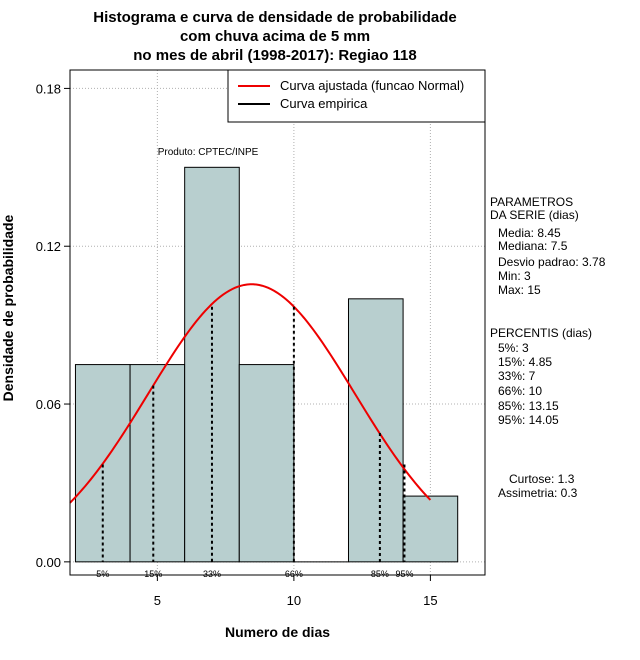  I want to click on y-tick-label: 0.00, so click(48, 562).